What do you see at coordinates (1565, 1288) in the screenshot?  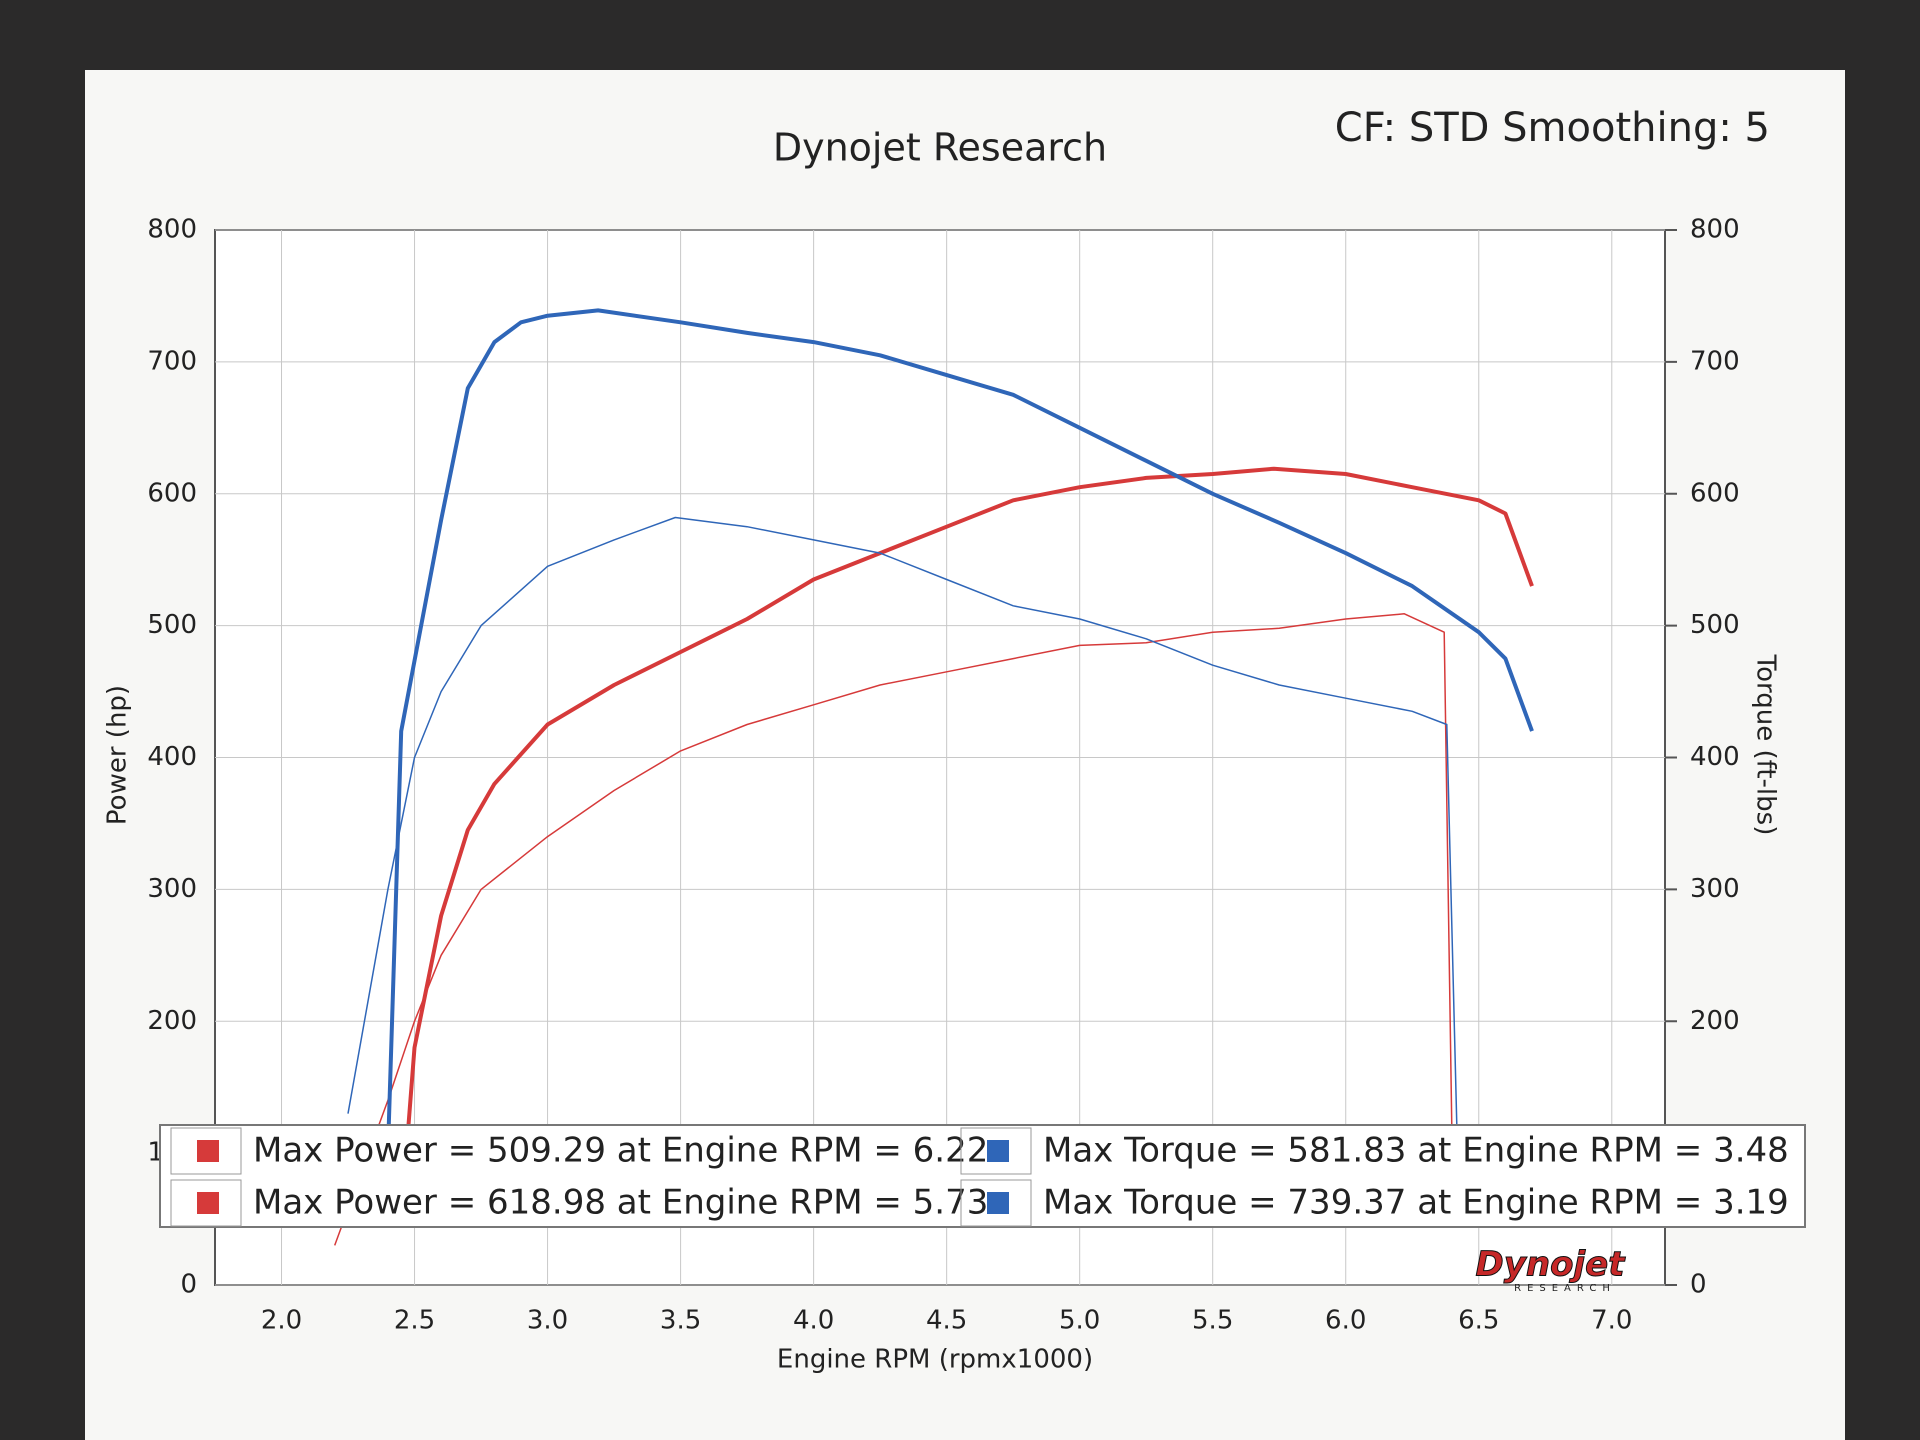 I see `logo-sub: RESEARCH` at bounding box center [1565, 1288].